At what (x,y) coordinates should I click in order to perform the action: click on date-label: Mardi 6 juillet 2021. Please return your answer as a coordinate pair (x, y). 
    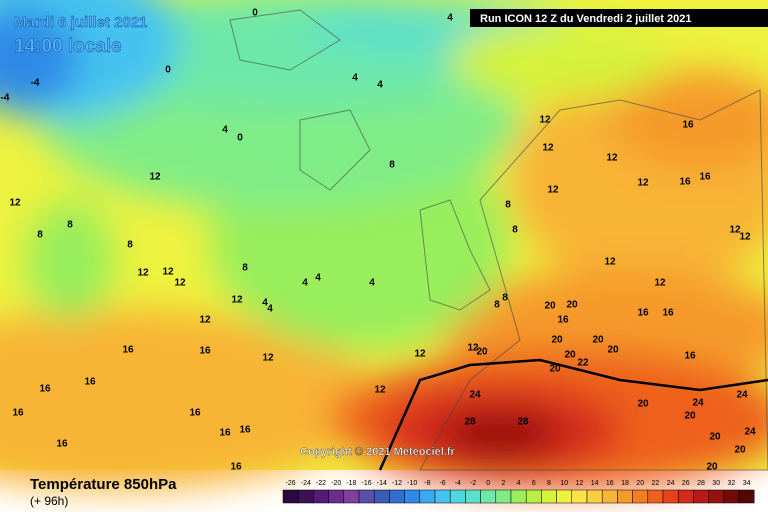
    Looking at the image, I should click on (80, 22).